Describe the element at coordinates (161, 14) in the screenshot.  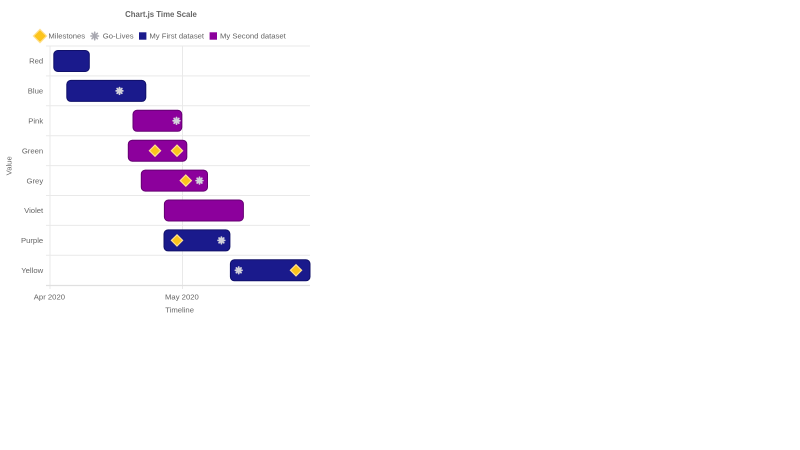
I see `svg-text: Chart.js Time Scale` at that location.